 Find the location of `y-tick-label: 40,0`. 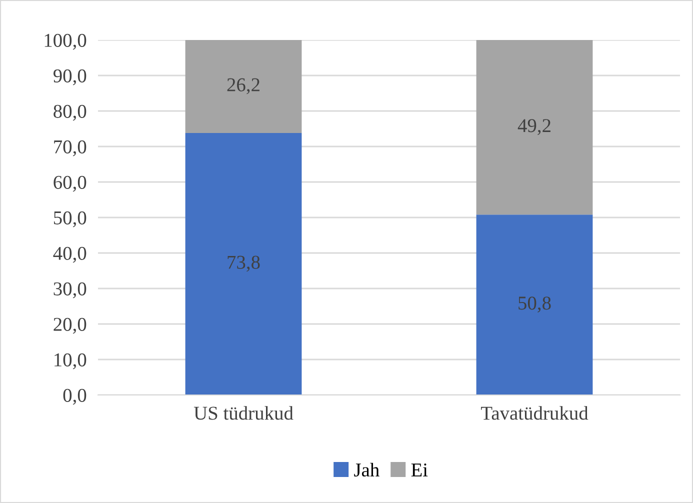

y-tick-label: 40,0 is located at coordinates (69, 254).